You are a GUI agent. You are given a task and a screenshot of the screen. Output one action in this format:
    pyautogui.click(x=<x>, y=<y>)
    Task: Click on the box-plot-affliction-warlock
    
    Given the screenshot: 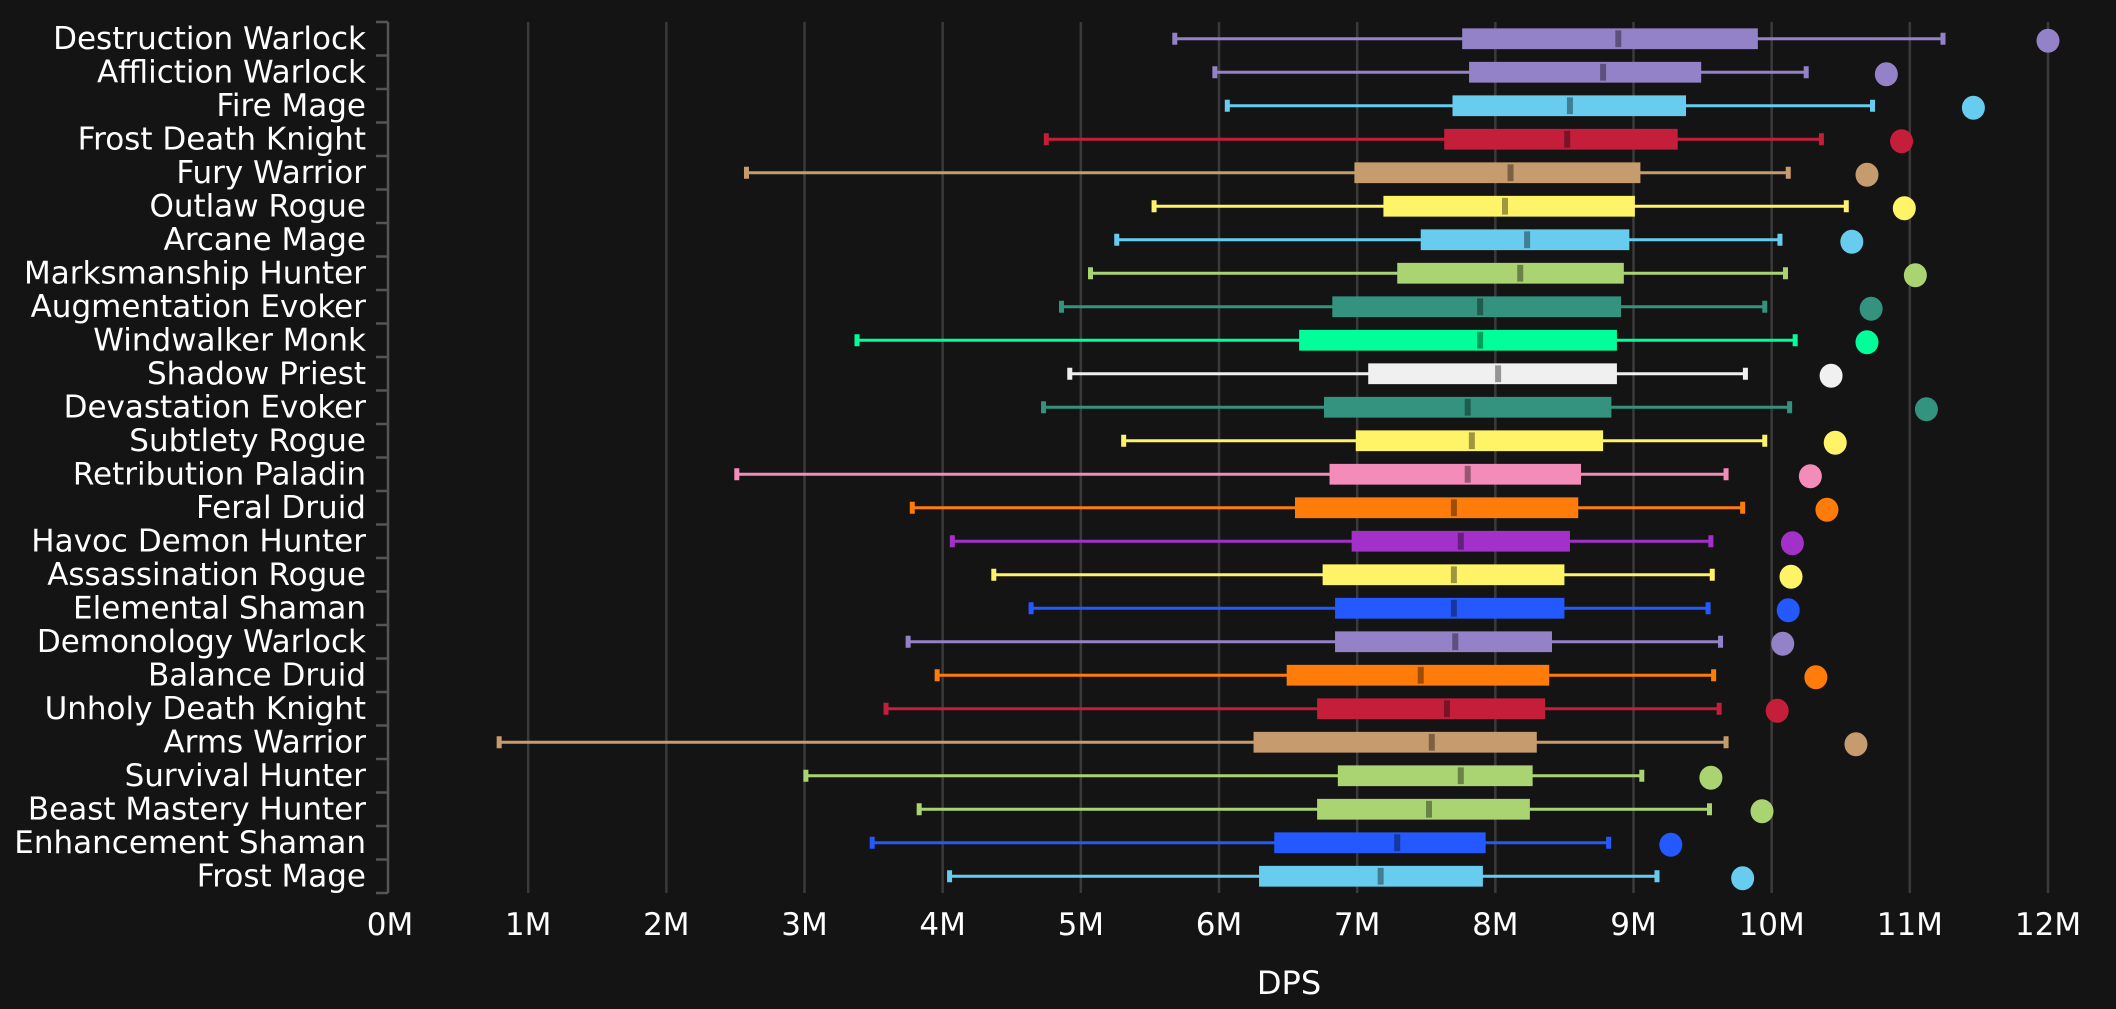 What is the action you would take?
    pyautogui.click(x=1555, y=74)
    